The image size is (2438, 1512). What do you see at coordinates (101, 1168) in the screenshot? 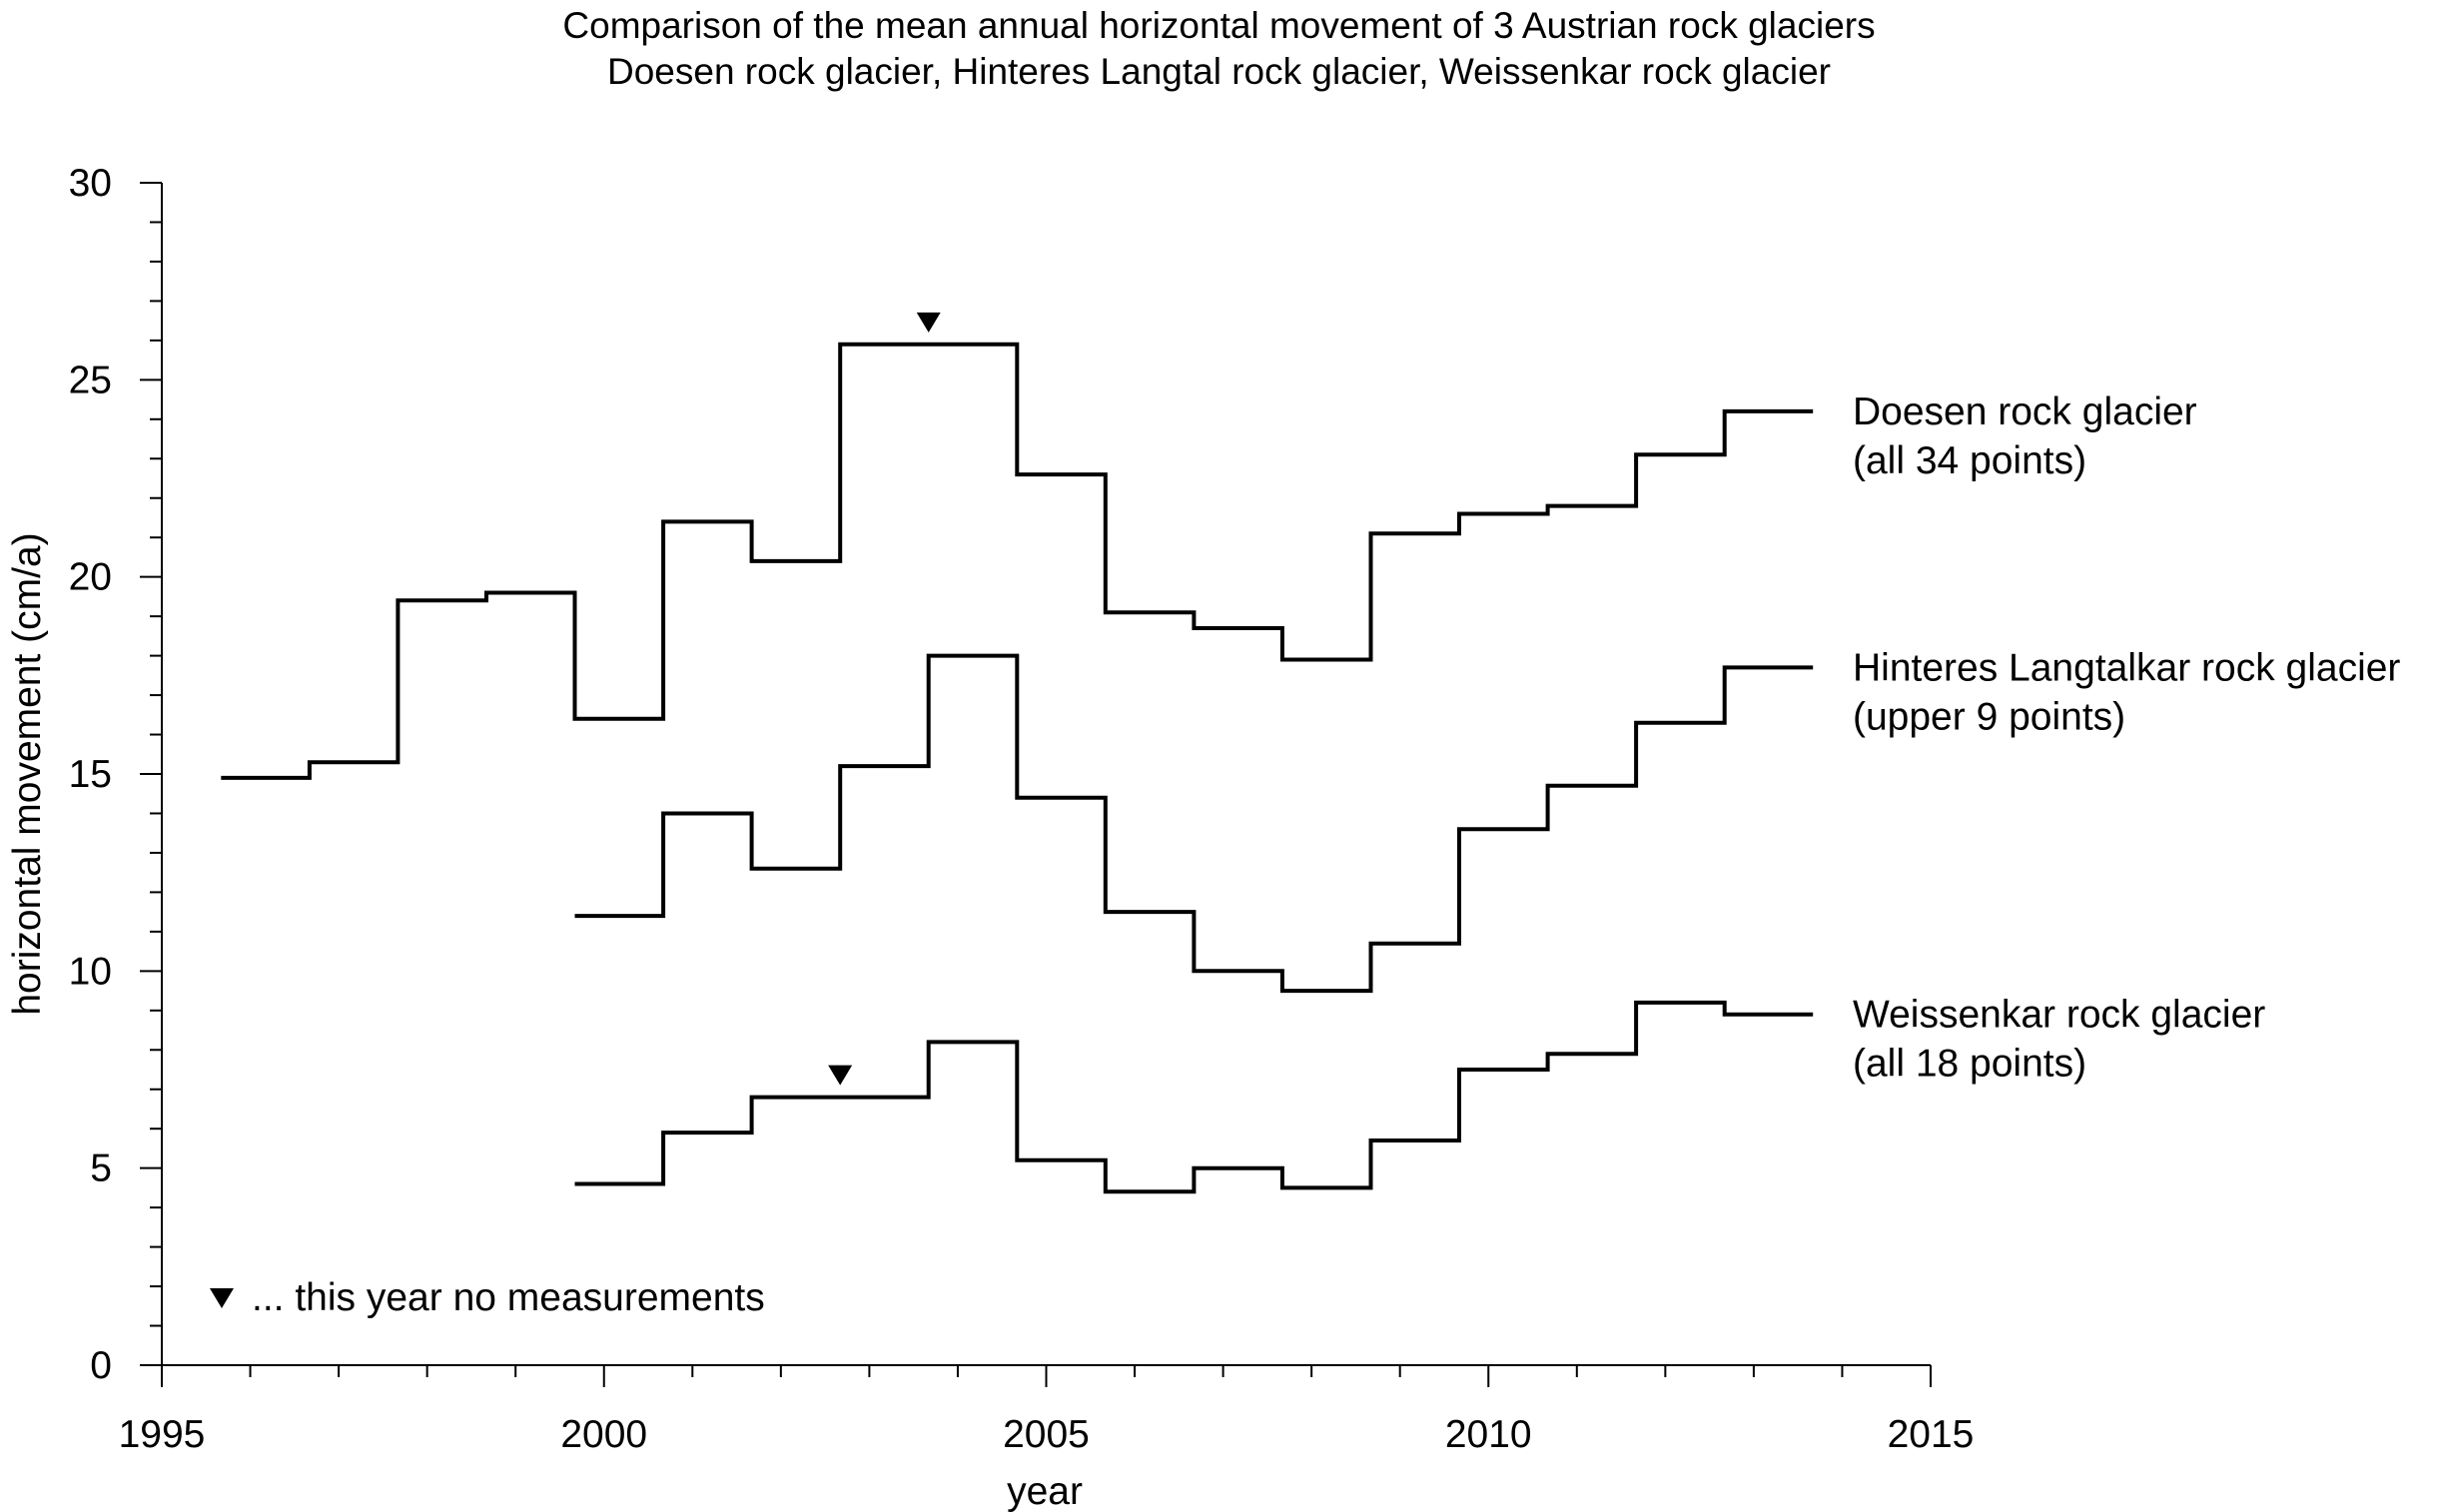
I see `y-tick-label: 5` at bounding box center [101, 1168].